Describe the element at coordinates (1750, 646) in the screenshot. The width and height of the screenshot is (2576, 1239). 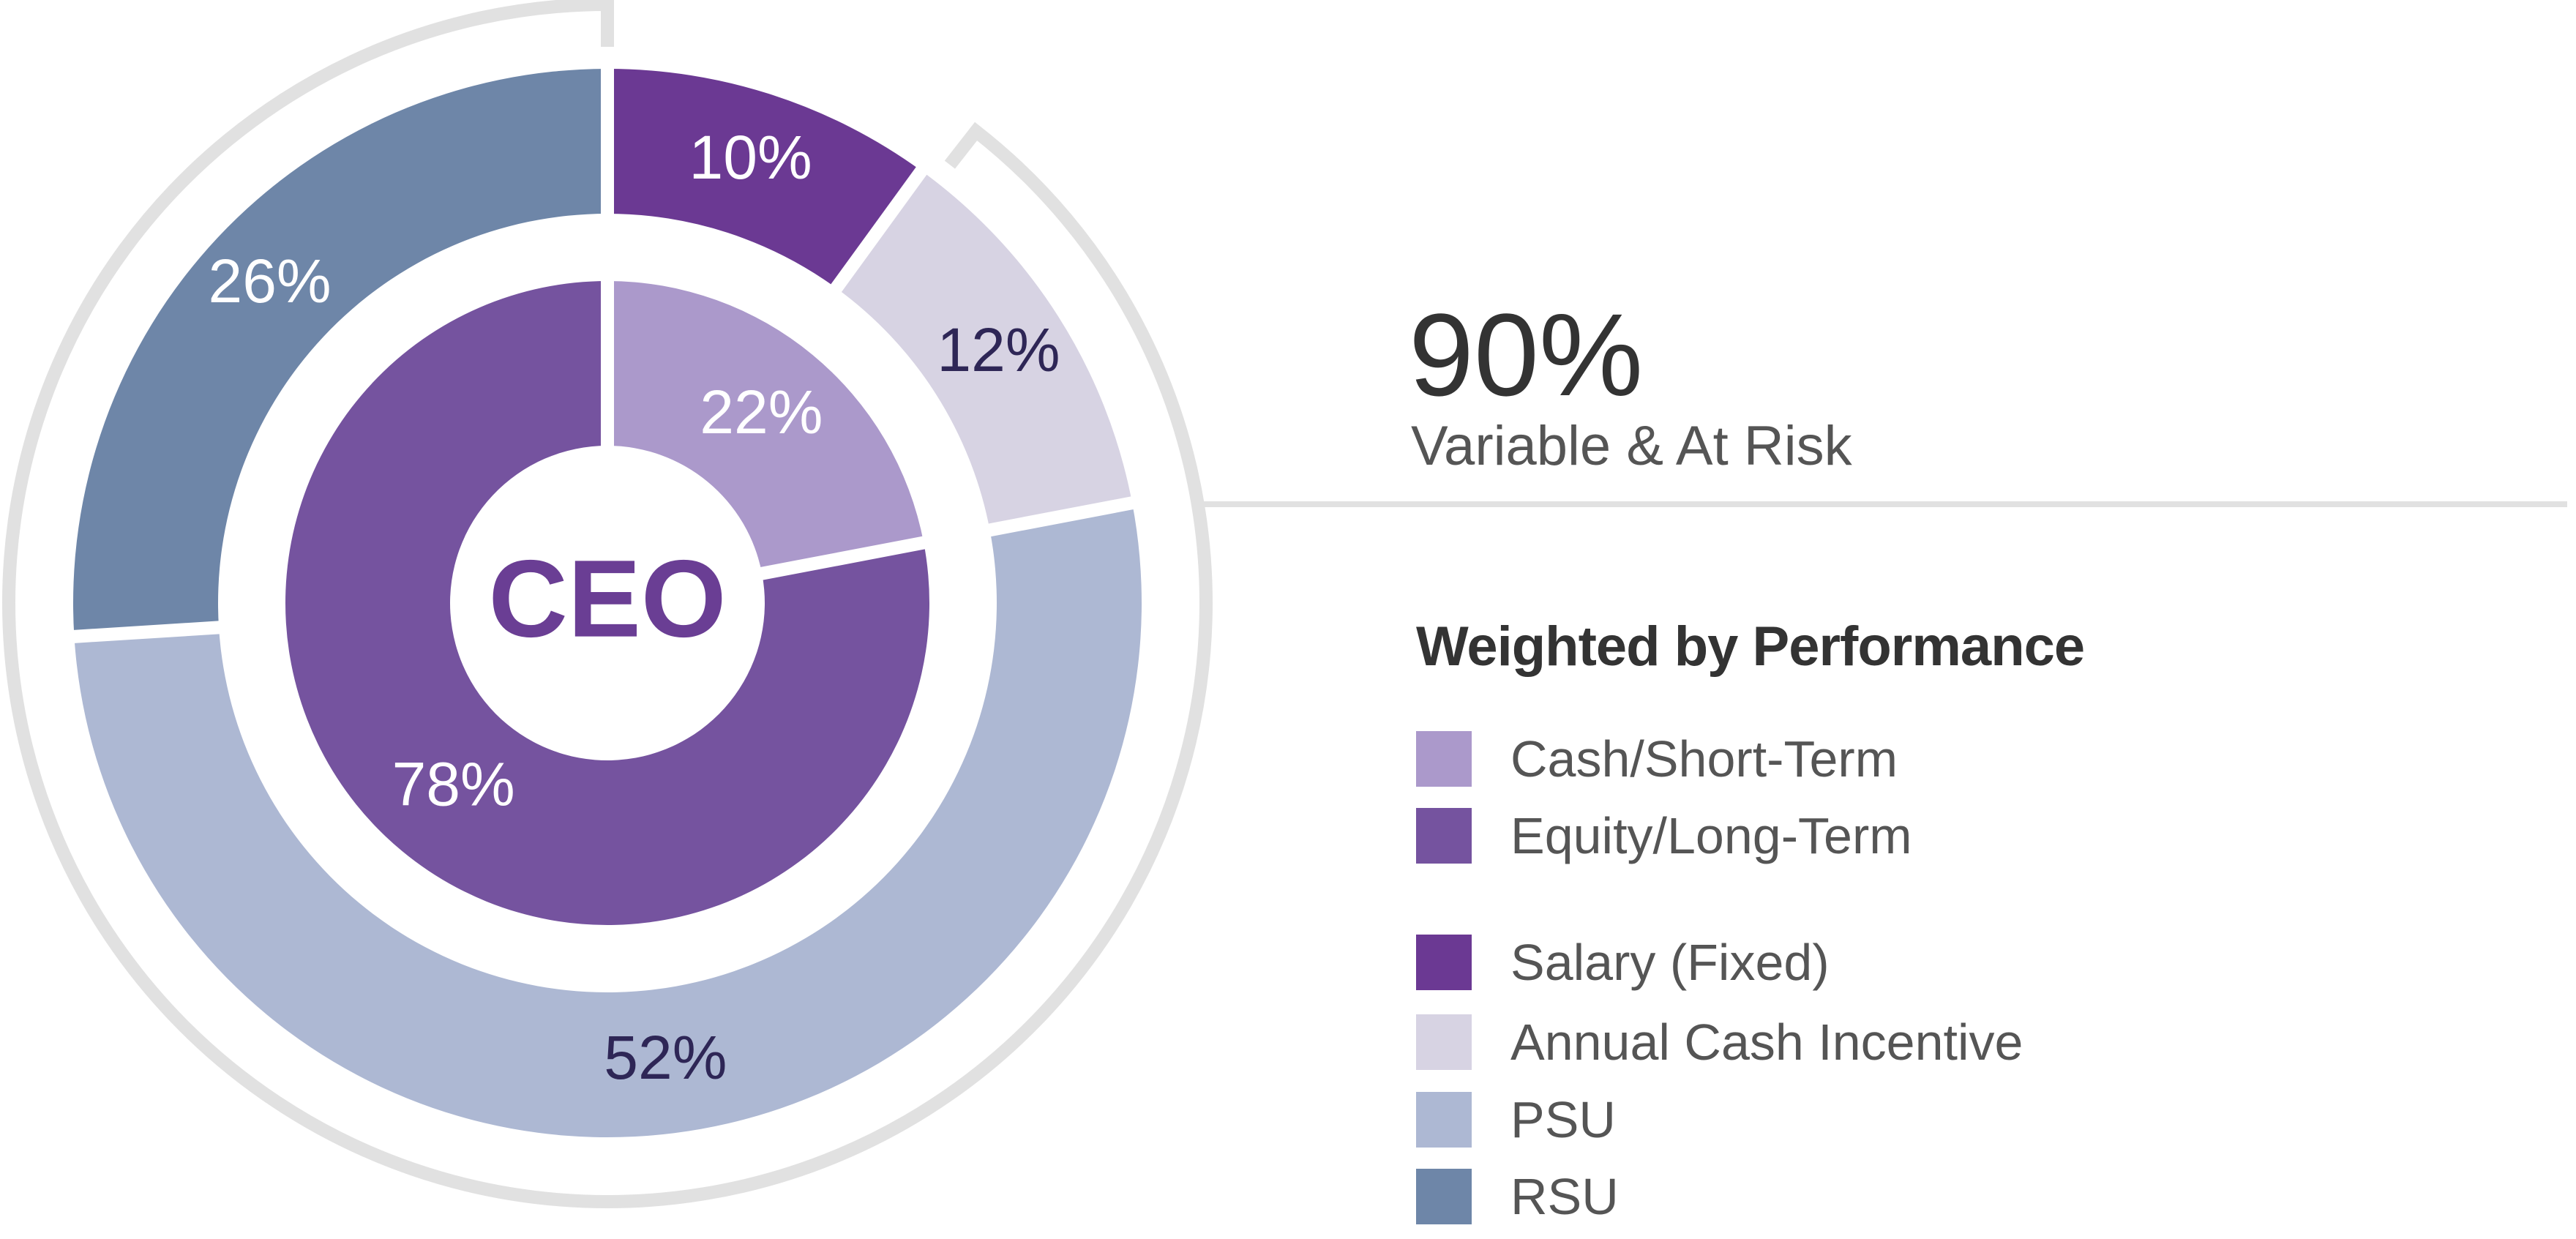
I see `legend-title: Weighted by Performance` at that location.